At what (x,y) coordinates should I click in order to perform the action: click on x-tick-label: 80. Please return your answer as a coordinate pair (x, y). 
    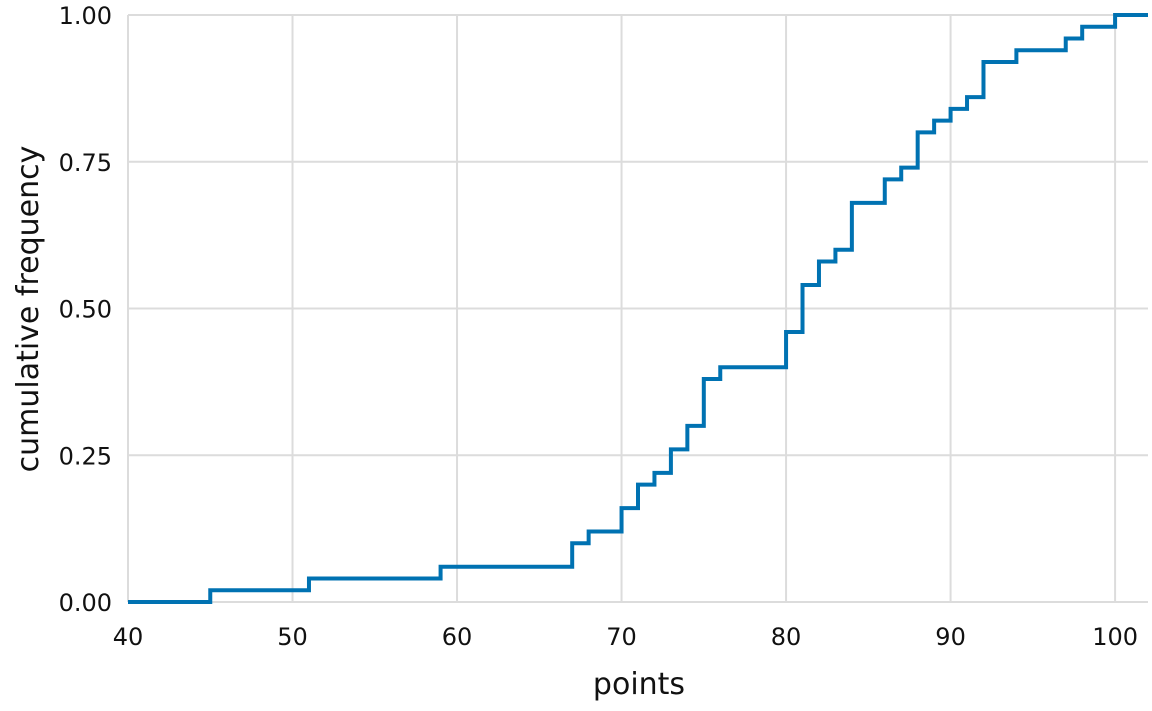
    Looking at the image, I should click on (786, 637).